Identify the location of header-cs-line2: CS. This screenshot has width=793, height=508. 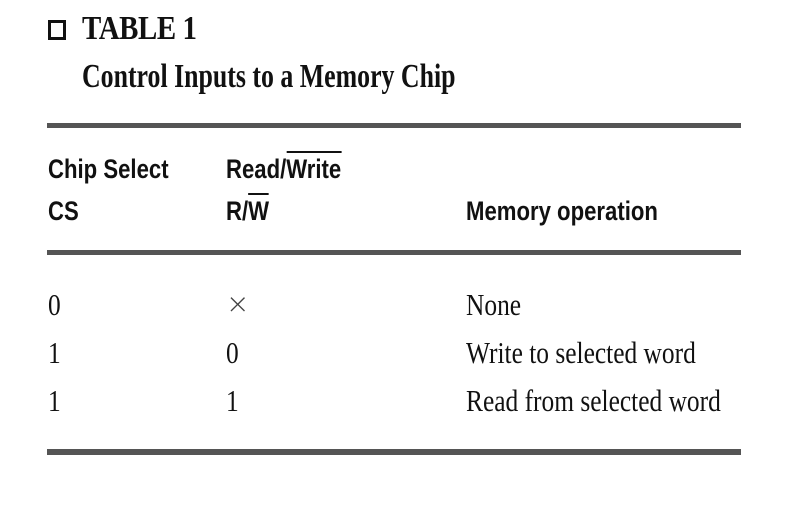
(63, 211).